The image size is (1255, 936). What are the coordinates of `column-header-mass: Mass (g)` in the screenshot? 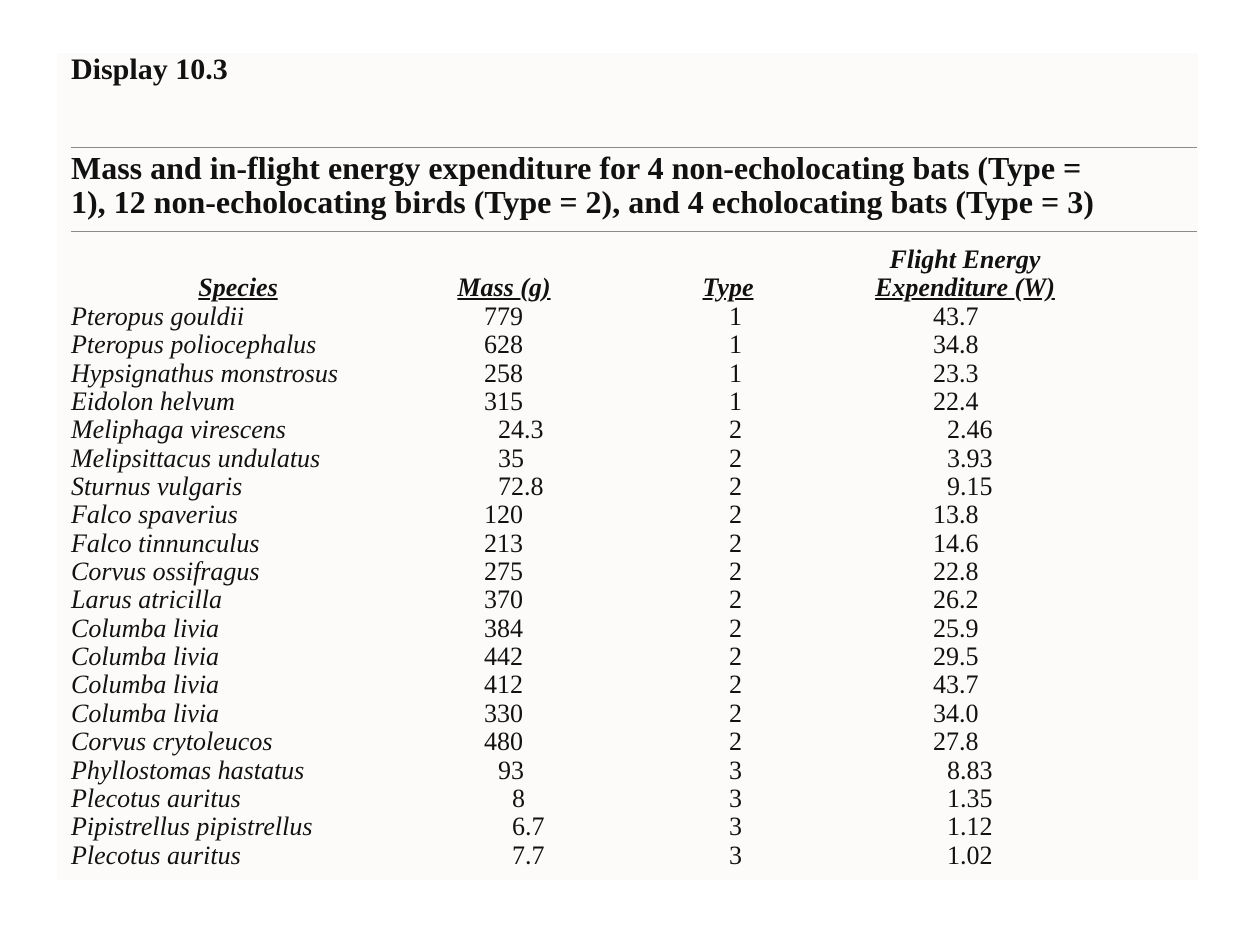 It's located at (504, 288).